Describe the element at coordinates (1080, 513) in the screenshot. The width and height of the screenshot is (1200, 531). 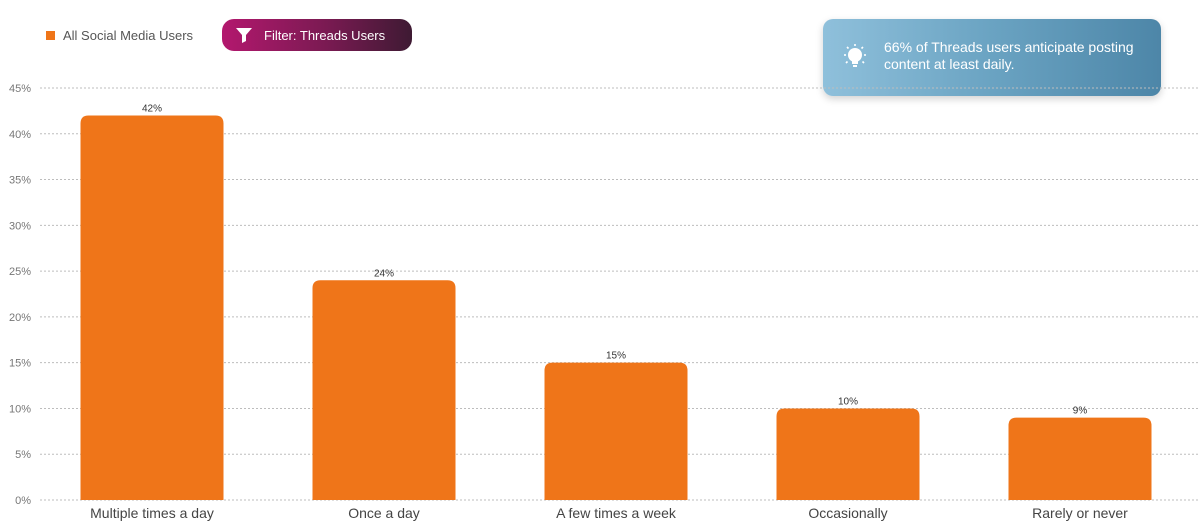
I see `x-category-label: Rarely or never` at that location.